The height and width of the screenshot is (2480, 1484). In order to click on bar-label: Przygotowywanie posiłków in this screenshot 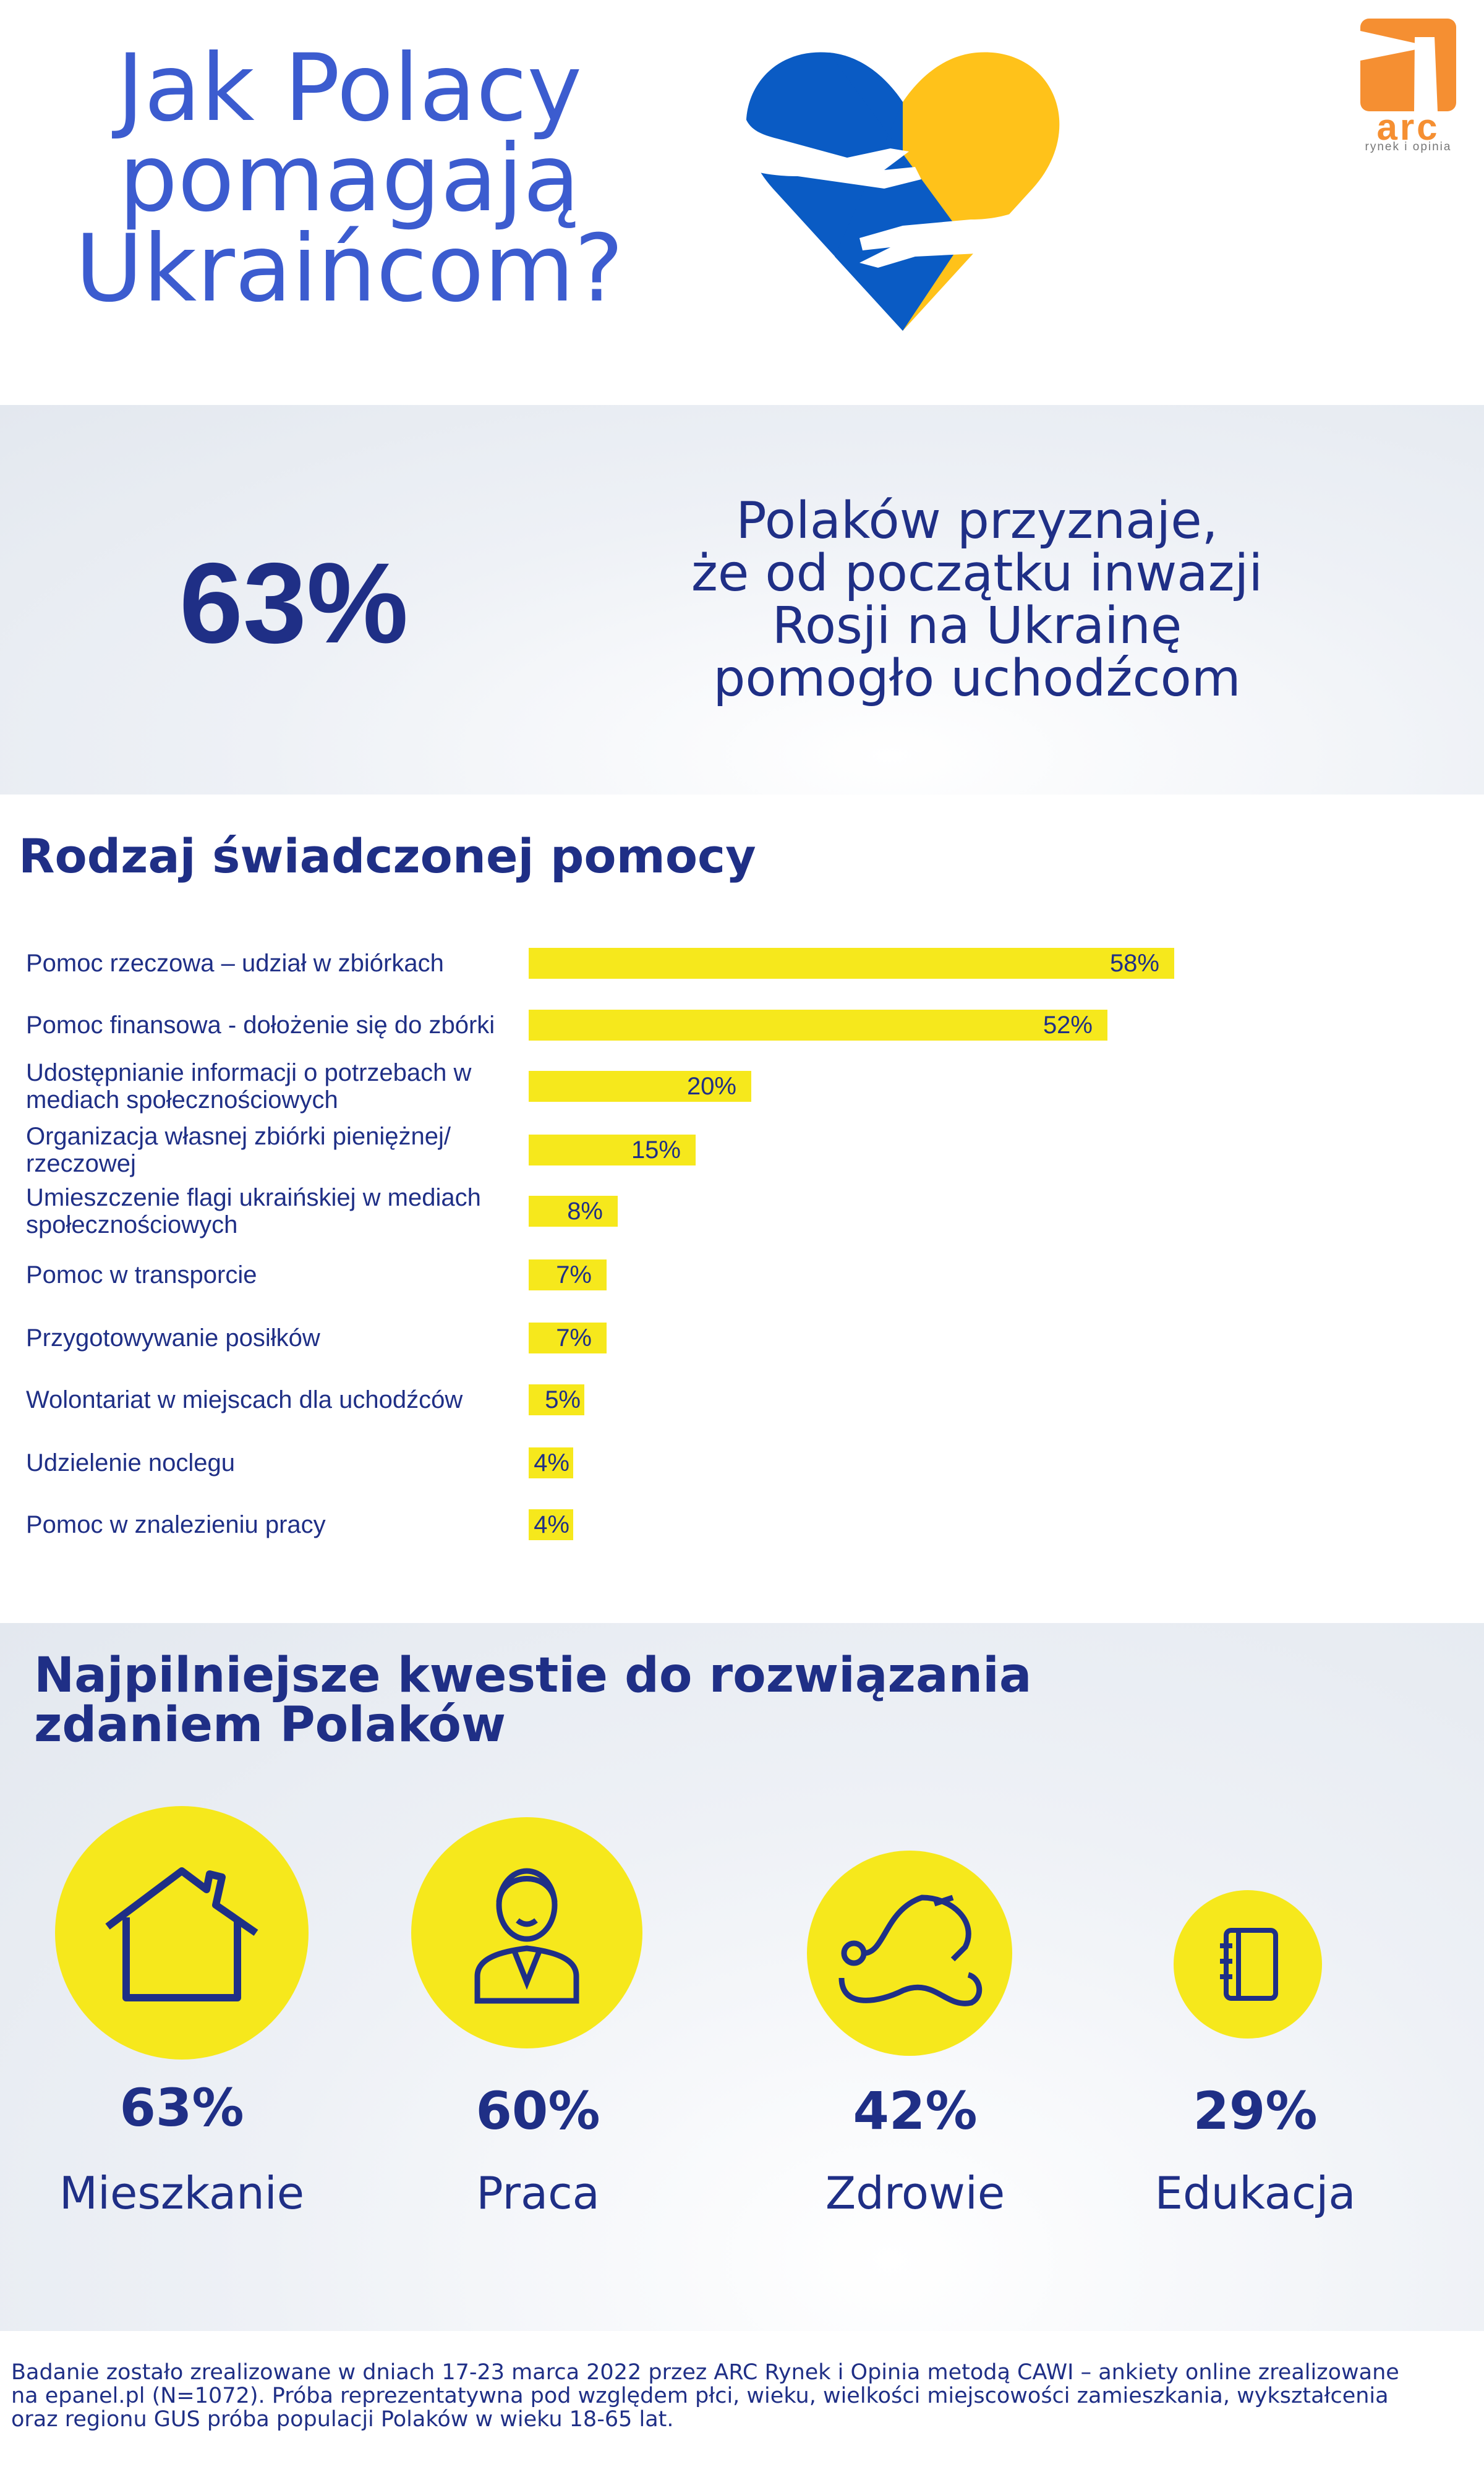, I will do `click(173, 1338)`.